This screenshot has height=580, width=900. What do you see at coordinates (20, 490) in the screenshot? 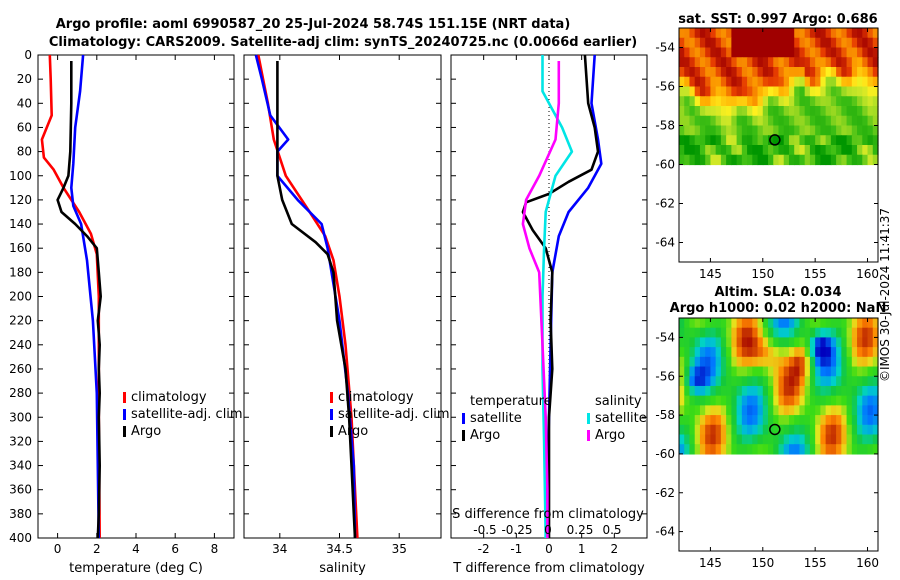
I see `y-tick-label: 360` at bounding box center [20, 490].